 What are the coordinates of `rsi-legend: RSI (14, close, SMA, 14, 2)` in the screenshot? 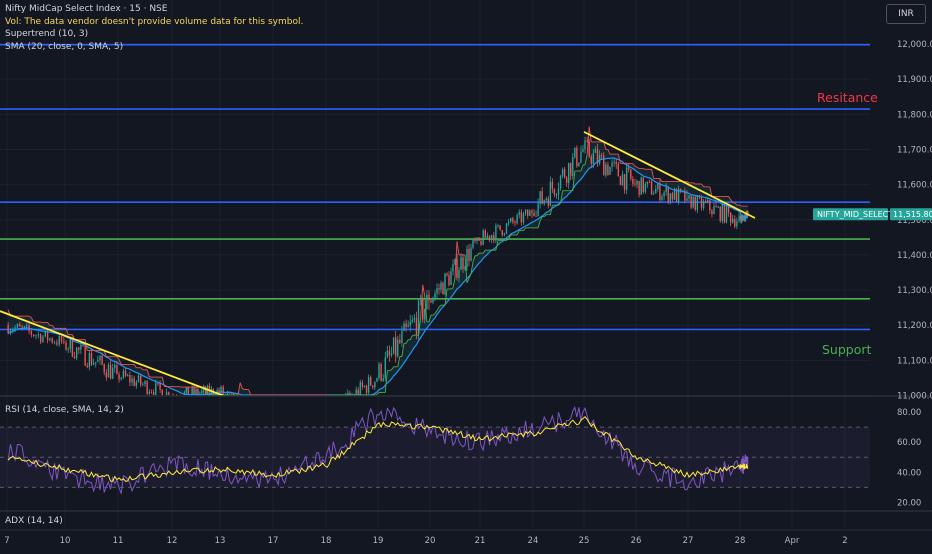 It's located at (64, 410).